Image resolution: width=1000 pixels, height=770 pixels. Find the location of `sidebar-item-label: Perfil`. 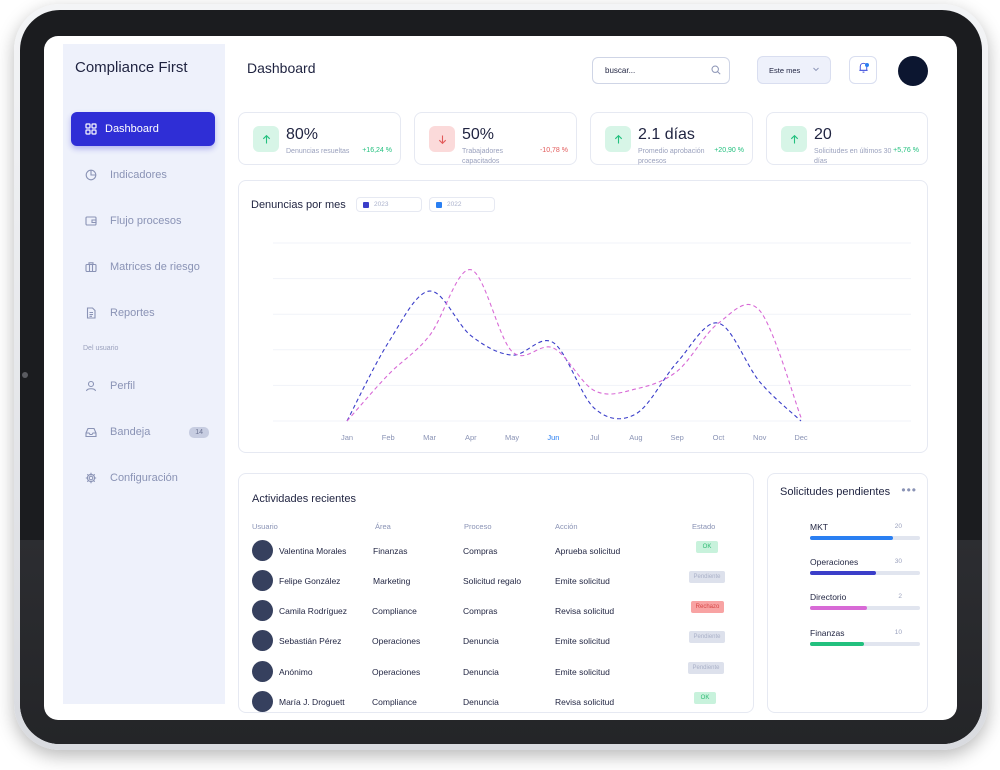

sidebar-item-label: Perfil is located at coordinates (123, 386).